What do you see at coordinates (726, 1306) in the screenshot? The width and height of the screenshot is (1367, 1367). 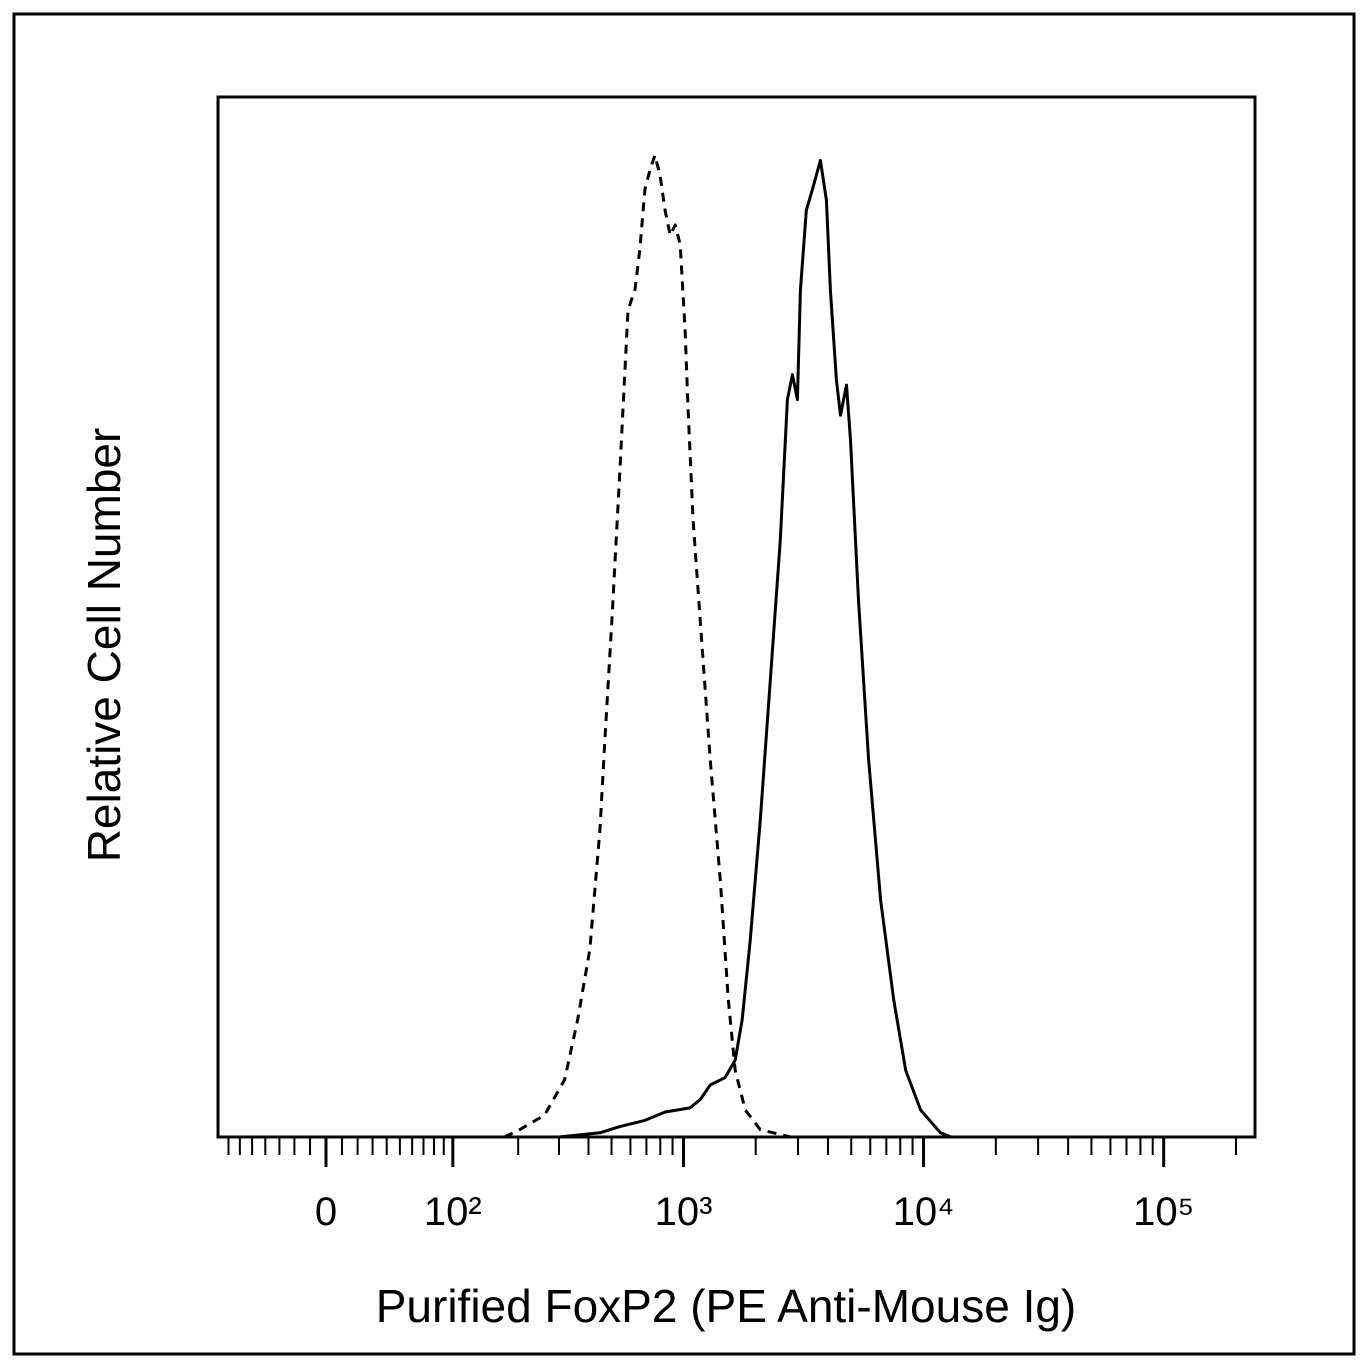 I see `x-axis-label: Purified FoxP2 (PE Anti-Mouse Ig)` at bounding box center [726, 1306].